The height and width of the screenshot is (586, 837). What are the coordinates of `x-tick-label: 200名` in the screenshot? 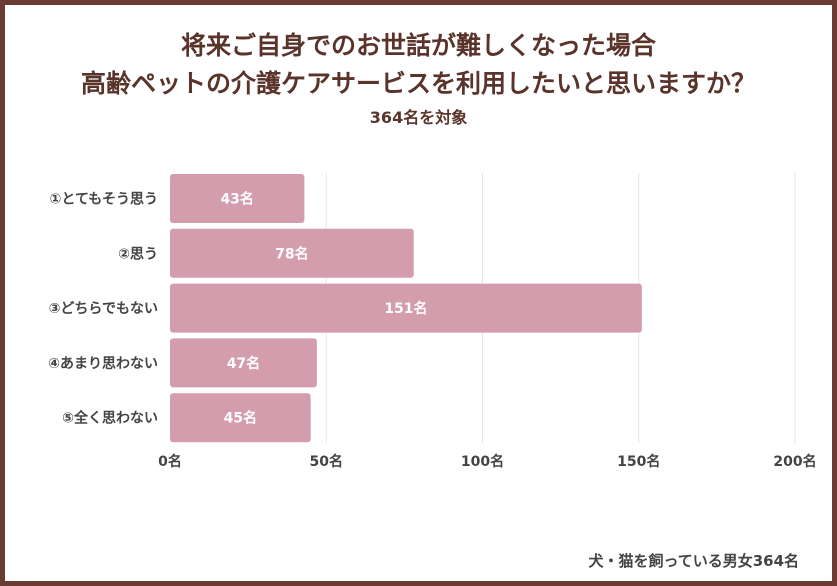 It's located at (794, 461).